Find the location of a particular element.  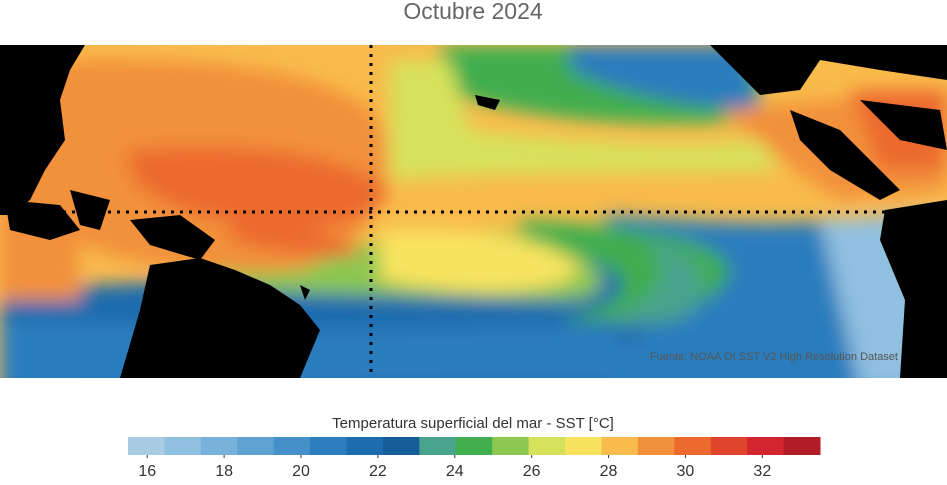

colorbar-tick-label: 20 is located at coordinates (301, 471).